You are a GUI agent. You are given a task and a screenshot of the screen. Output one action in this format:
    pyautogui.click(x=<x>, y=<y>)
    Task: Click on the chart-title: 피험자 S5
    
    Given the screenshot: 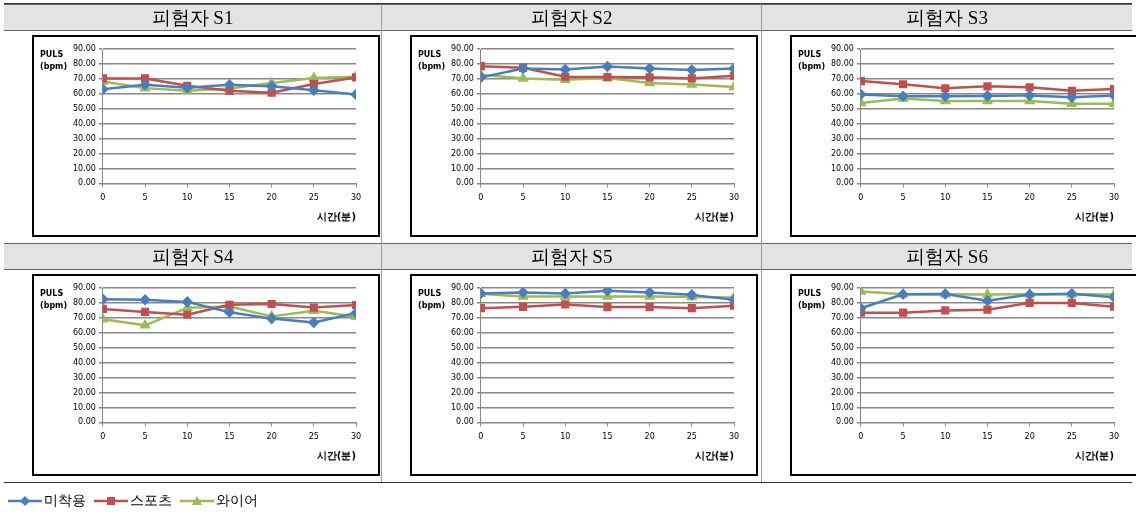 What is the action you would take?
    pyautogui.click(x=571, y=256)
    